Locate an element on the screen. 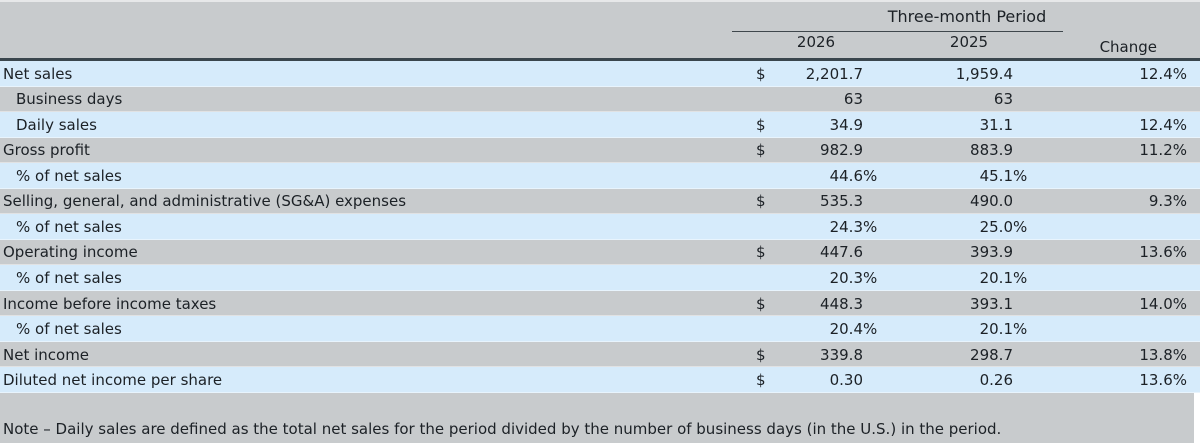 The height and width of the screenshot is (448, 1200). value-2025: 883.9 is located at coordinates (991, 150).